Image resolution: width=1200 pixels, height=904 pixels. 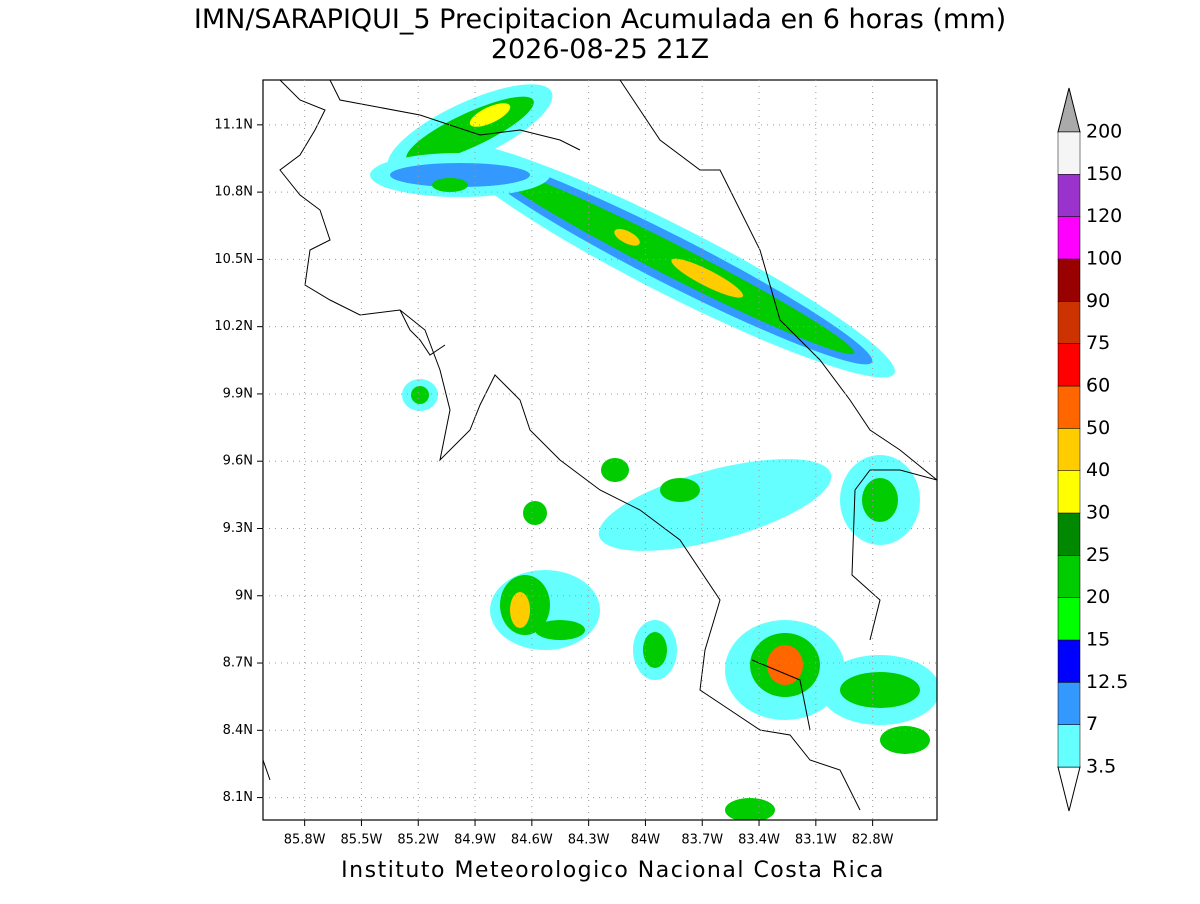 I want to click on y-tick-label: 8.4N, so click(x=238, y=730).